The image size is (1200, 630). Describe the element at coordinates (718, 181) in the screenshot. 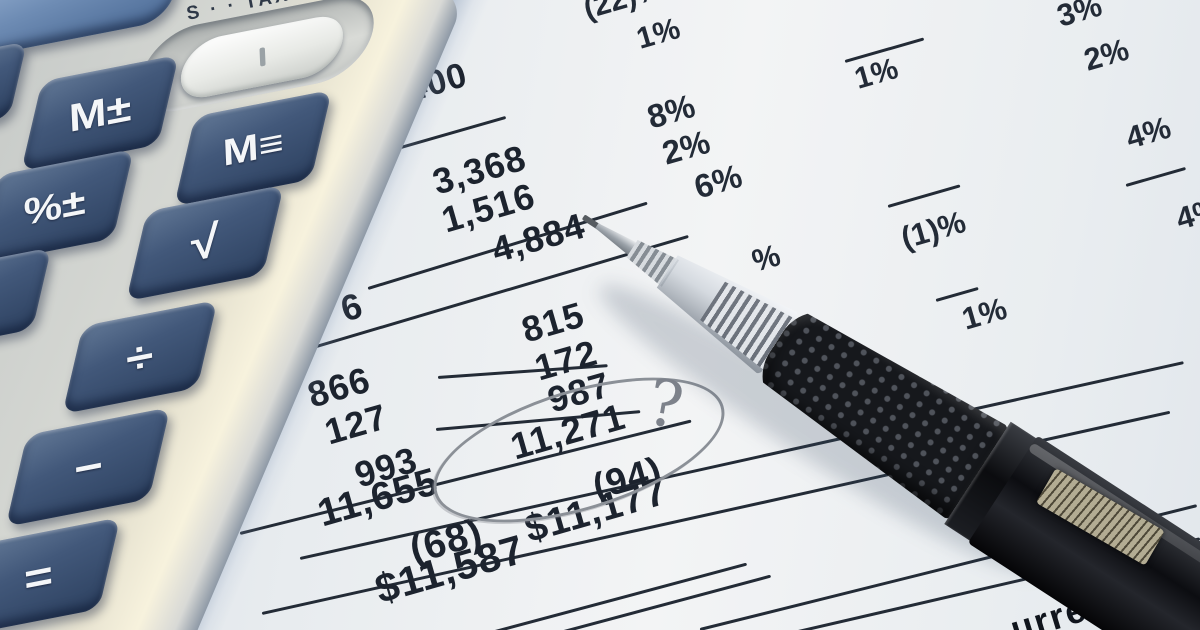

I see `percent-value: 6%` at that location.